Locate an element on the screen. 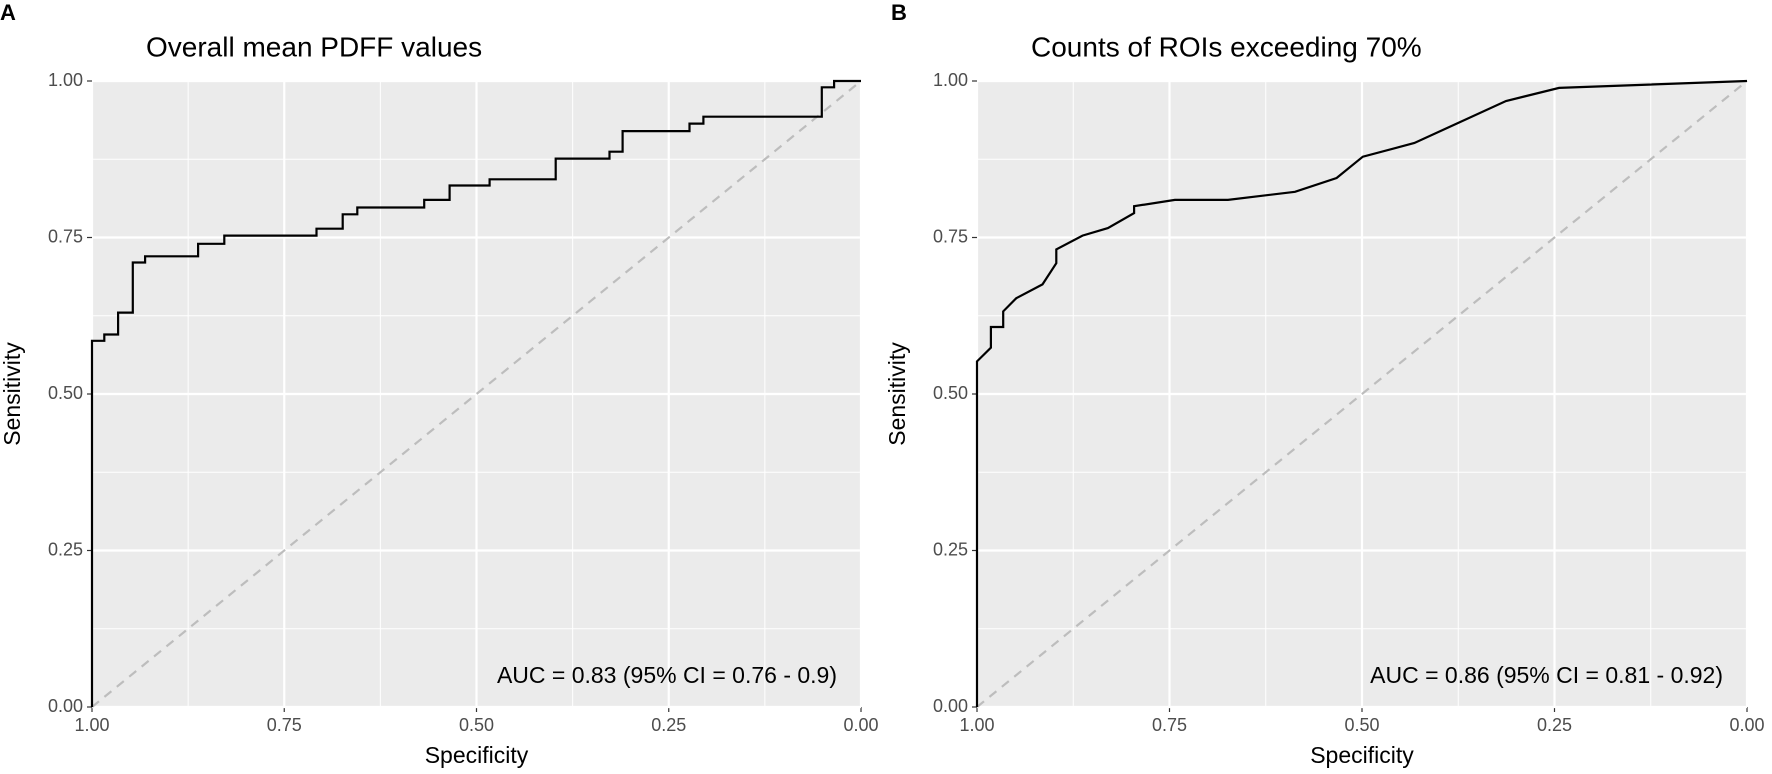 This screenshot has height=774, width=1772. annotation: AUC = 0.86 (95% CI = 0.81 - 0.92) is located at coordinates (1546, 675).